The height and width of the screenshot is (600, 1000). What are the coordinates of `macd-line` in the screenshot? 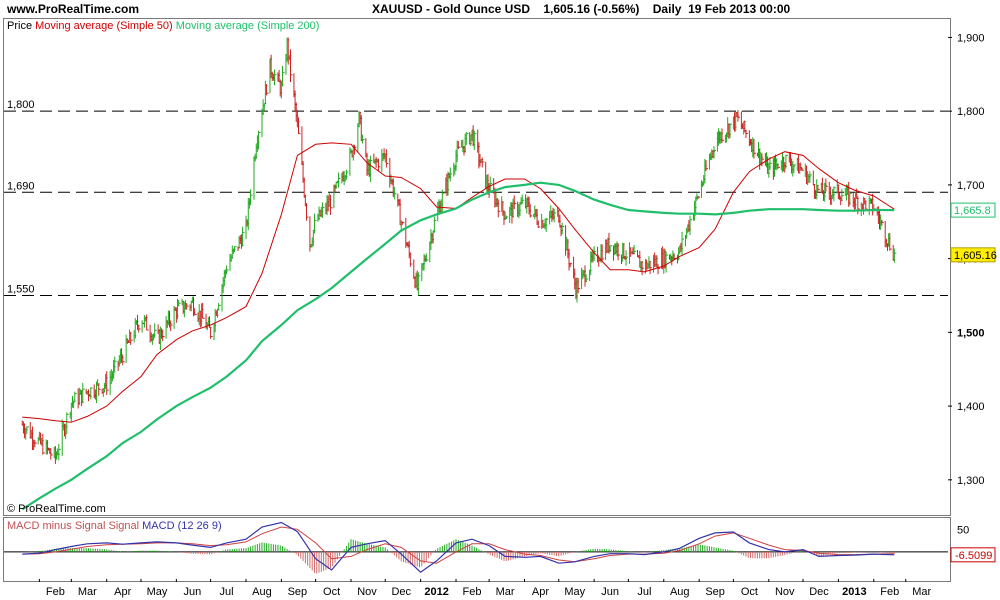 It's located at (458, 547).